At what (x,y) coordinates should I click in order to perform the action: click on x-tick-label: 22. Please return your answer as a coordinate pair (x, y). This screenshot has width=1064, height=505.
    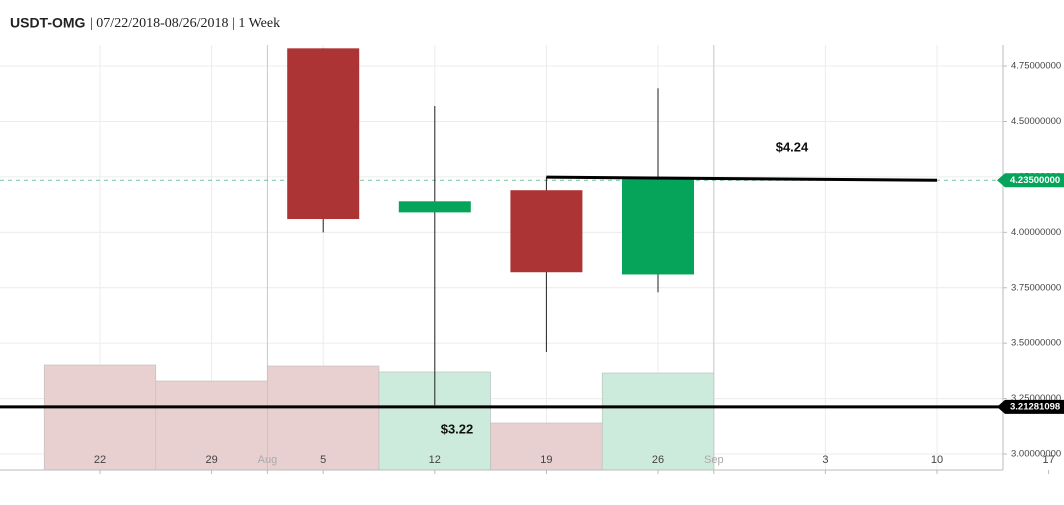
    Looking at the image, I should click on (100, 460).